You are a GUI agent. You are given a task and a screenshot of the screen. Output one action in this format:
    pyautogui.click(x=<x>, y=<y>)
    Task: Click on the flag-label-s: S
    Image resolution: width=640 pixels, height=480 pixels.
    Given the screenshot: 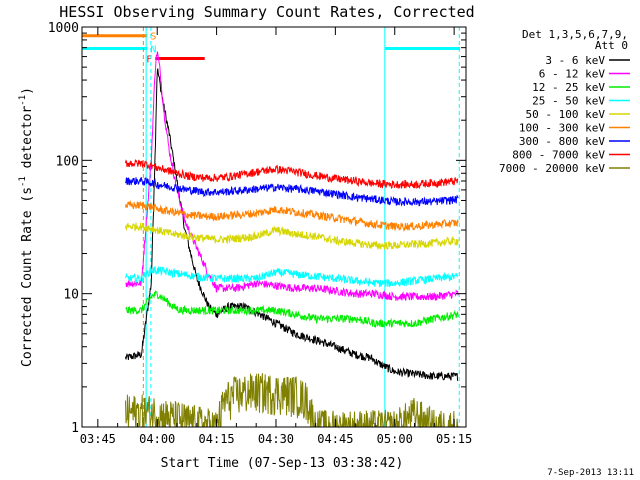 What is the action you would take?
    pyautogui.click(x=153, y=37)
    